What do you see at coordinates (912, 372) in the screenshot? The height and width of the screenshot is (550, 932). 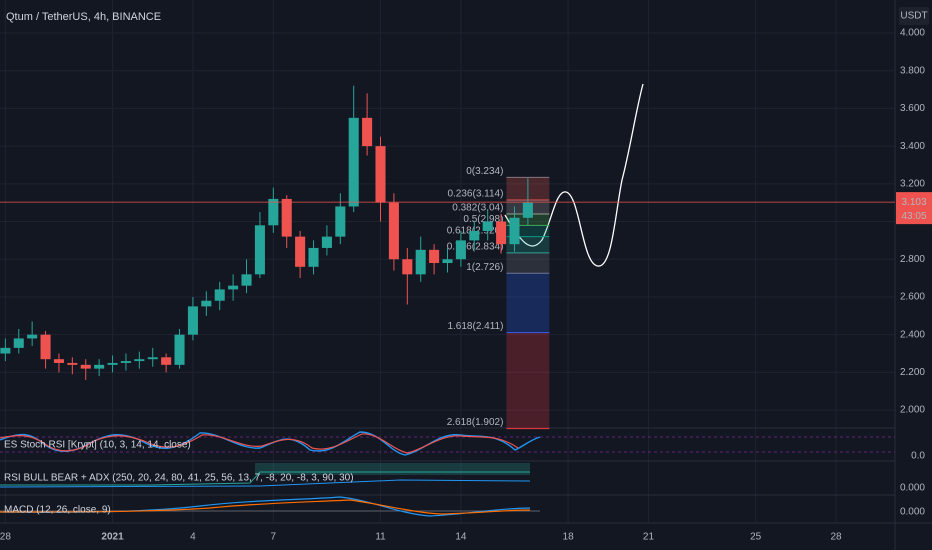 I see `y-tick-label: 2.200` at bounding box center [912, 372].